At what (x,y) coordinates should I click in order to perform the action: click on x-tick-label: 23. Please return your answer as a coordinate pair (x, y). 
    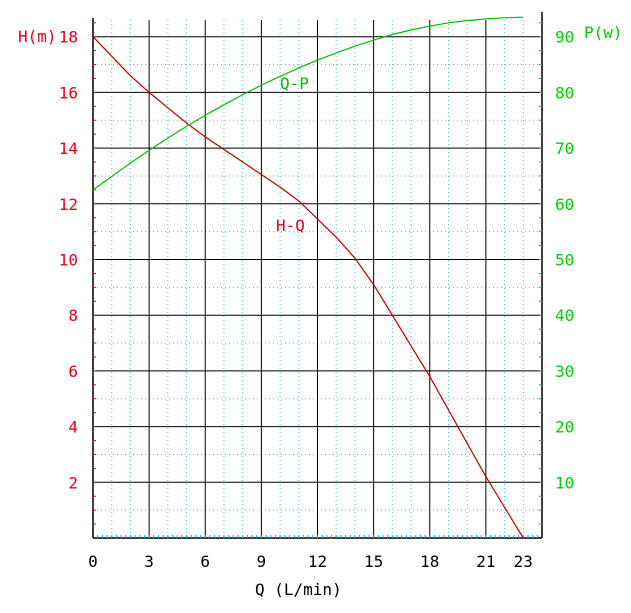
    Looking at the image, I should click on (523, 561).